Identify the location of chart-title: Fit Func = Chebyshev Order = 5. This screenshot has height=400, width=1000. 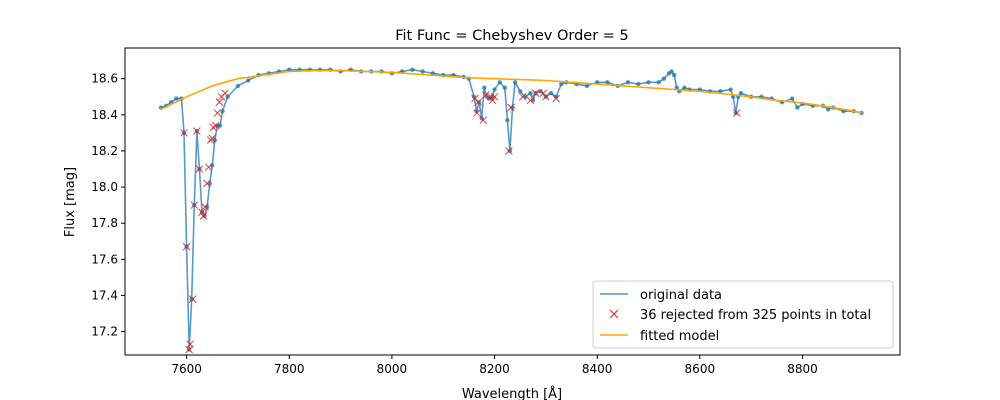
(512, 36).